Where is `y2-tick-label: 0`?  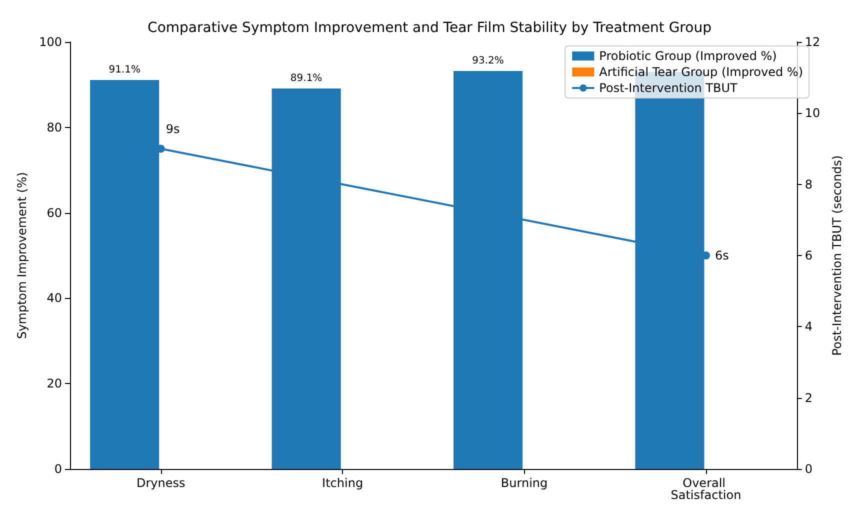 y2-tick-label: 0 is located at coordinates (808, 469).